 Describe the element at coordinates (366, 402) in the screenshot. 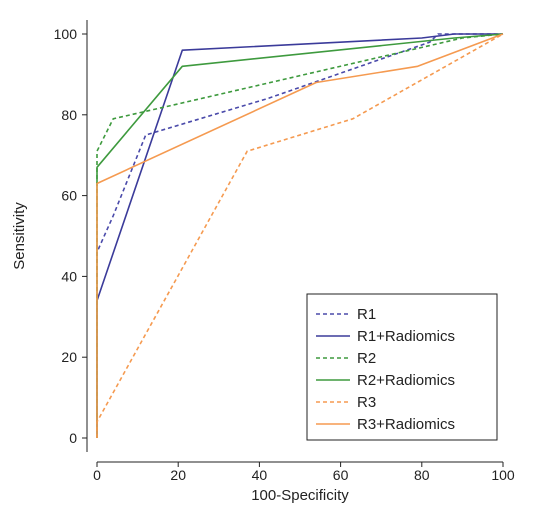

I see `legend-label-r3: R3` at that location.